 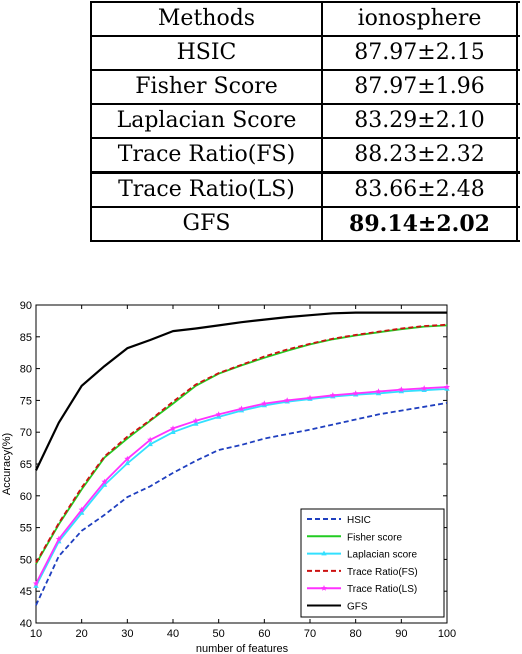 What do you see at coordinates (310, 634) in the screenshot?
I see `x-tick-label: 70` at bounding box center [310, 634].